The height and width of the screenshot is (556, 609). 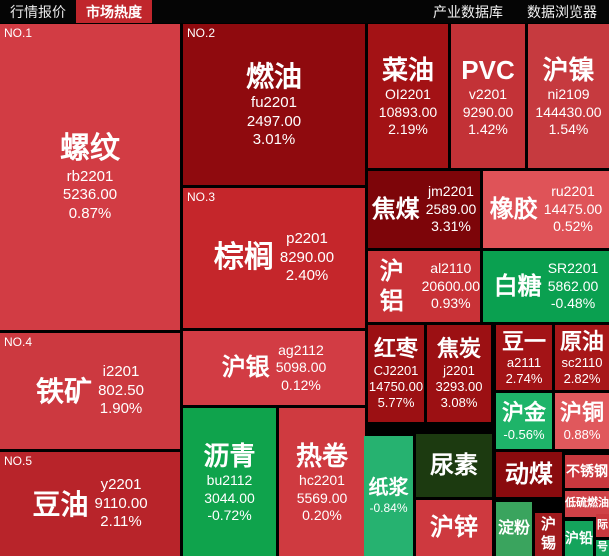 I want to click on change-percent: 2.19%, so click(x=408, y=129).